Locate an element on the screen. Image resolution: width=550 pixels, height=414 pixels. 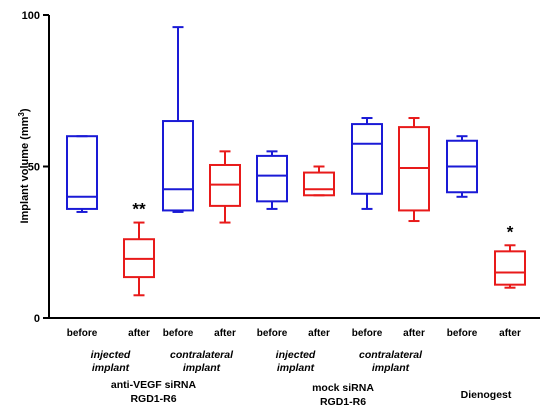
box-9-before is located at coordinates (462, 166).